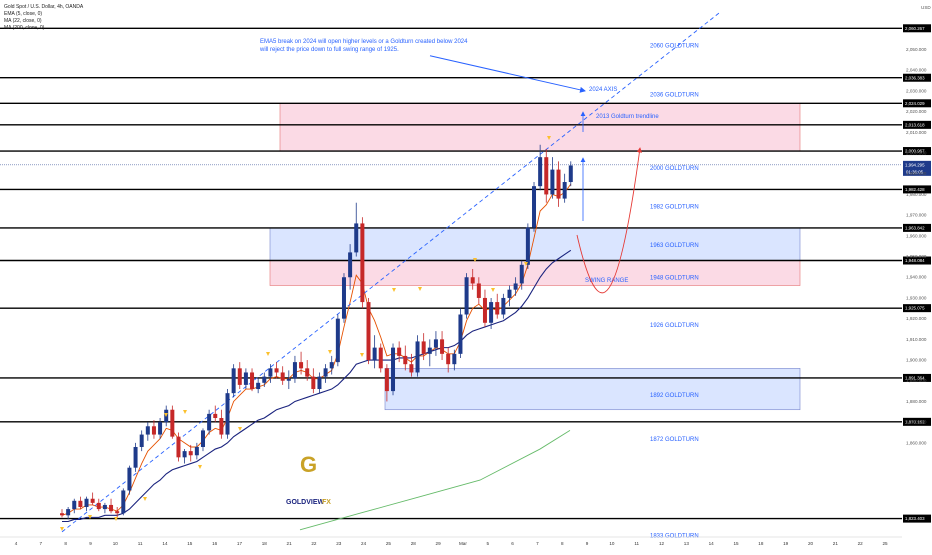 The height and width of the screenshot is (555, 932). What do you see at coordinates (24, 28) in the screenshot?
I see `legend-indicator-ma200: MA (200, close, 0)` at bounding box center [24, 28].